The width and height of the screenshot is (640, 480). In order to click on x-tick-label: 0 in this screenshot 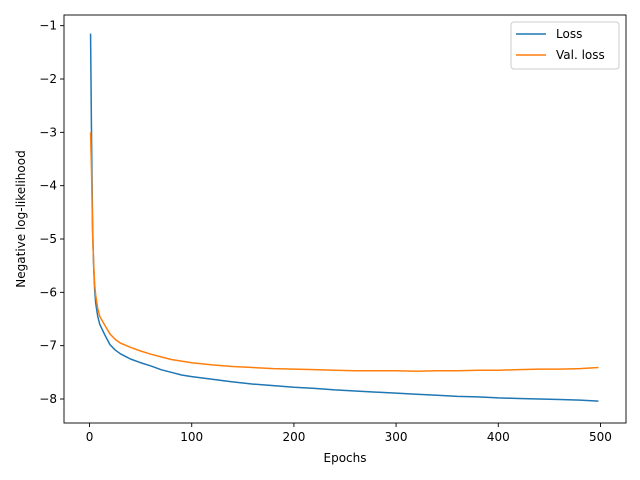, I will do `click(90, 437)`.